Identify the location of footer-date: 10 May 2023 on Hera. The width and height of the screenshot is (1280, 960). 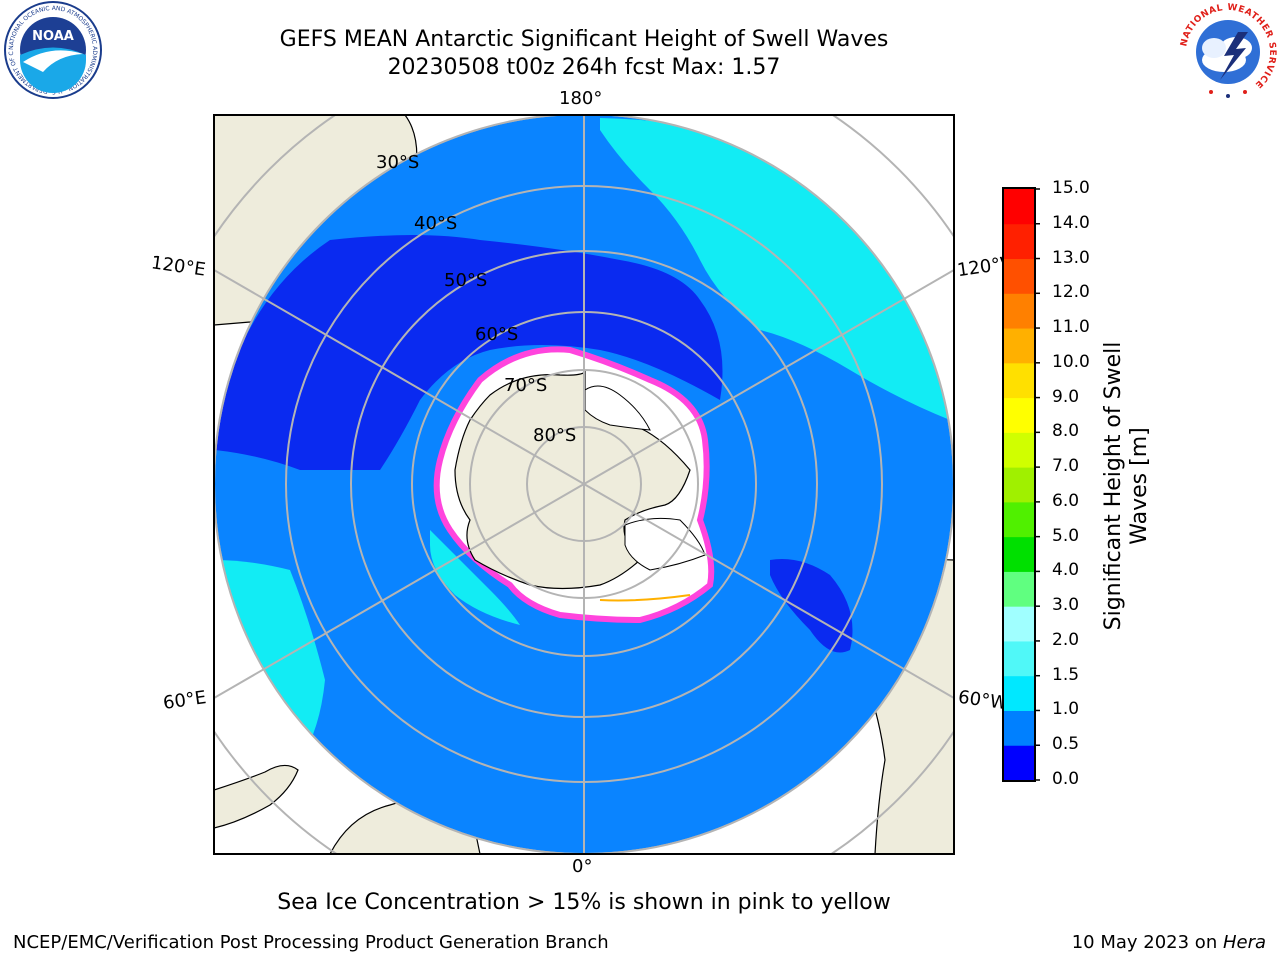
(1169, 942).